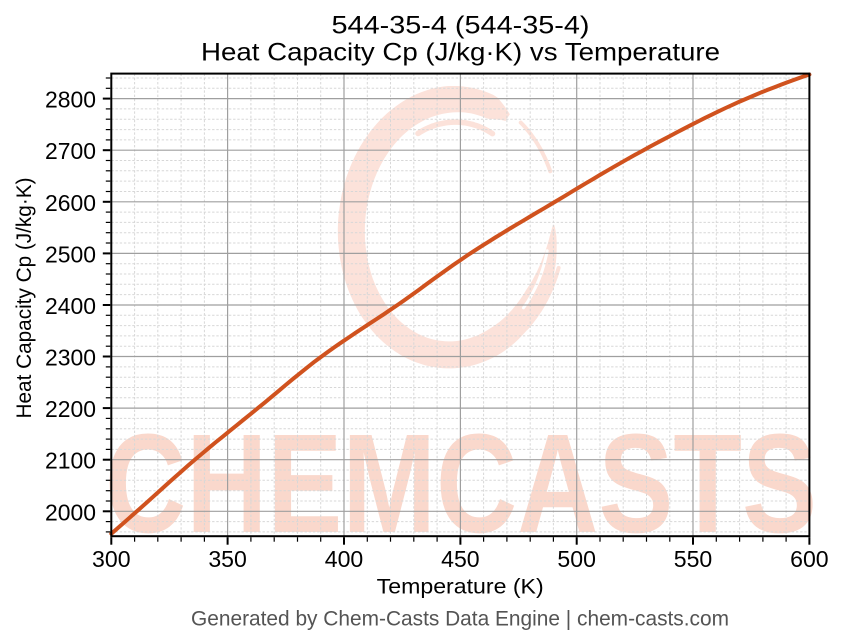 The height and width of the screenshot is (644, 843). Describe the element at coordinates (576, 559) in the screenshot. I see `svg-text: 500` at that location.